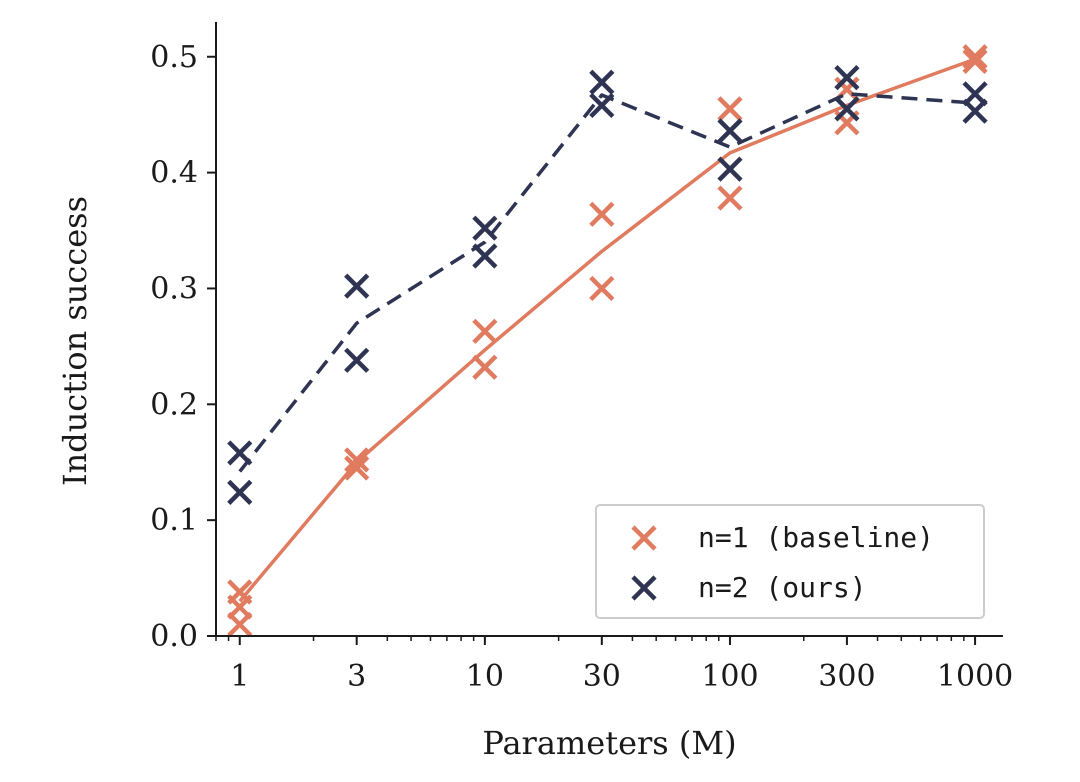 The image size is (1080, 782). I want to click on x-tick-label: 300, so click(846, 676).